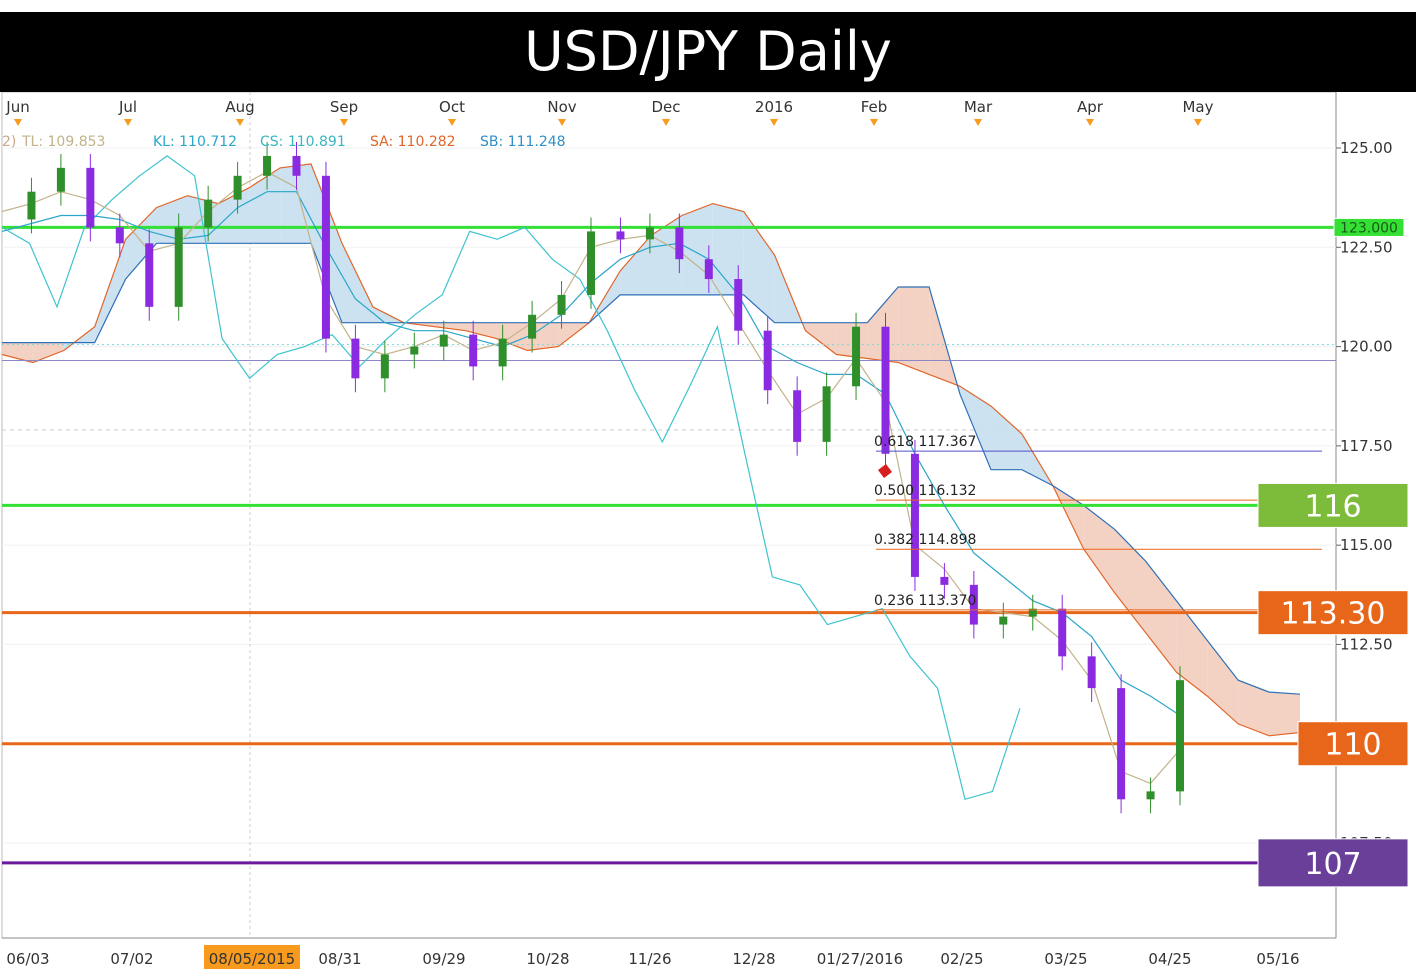 The width and height of the screenshot is (1416, 977). Describe the element at coordinates (127, 107) in the screenshot. I see `month-label: Jul` at that location.